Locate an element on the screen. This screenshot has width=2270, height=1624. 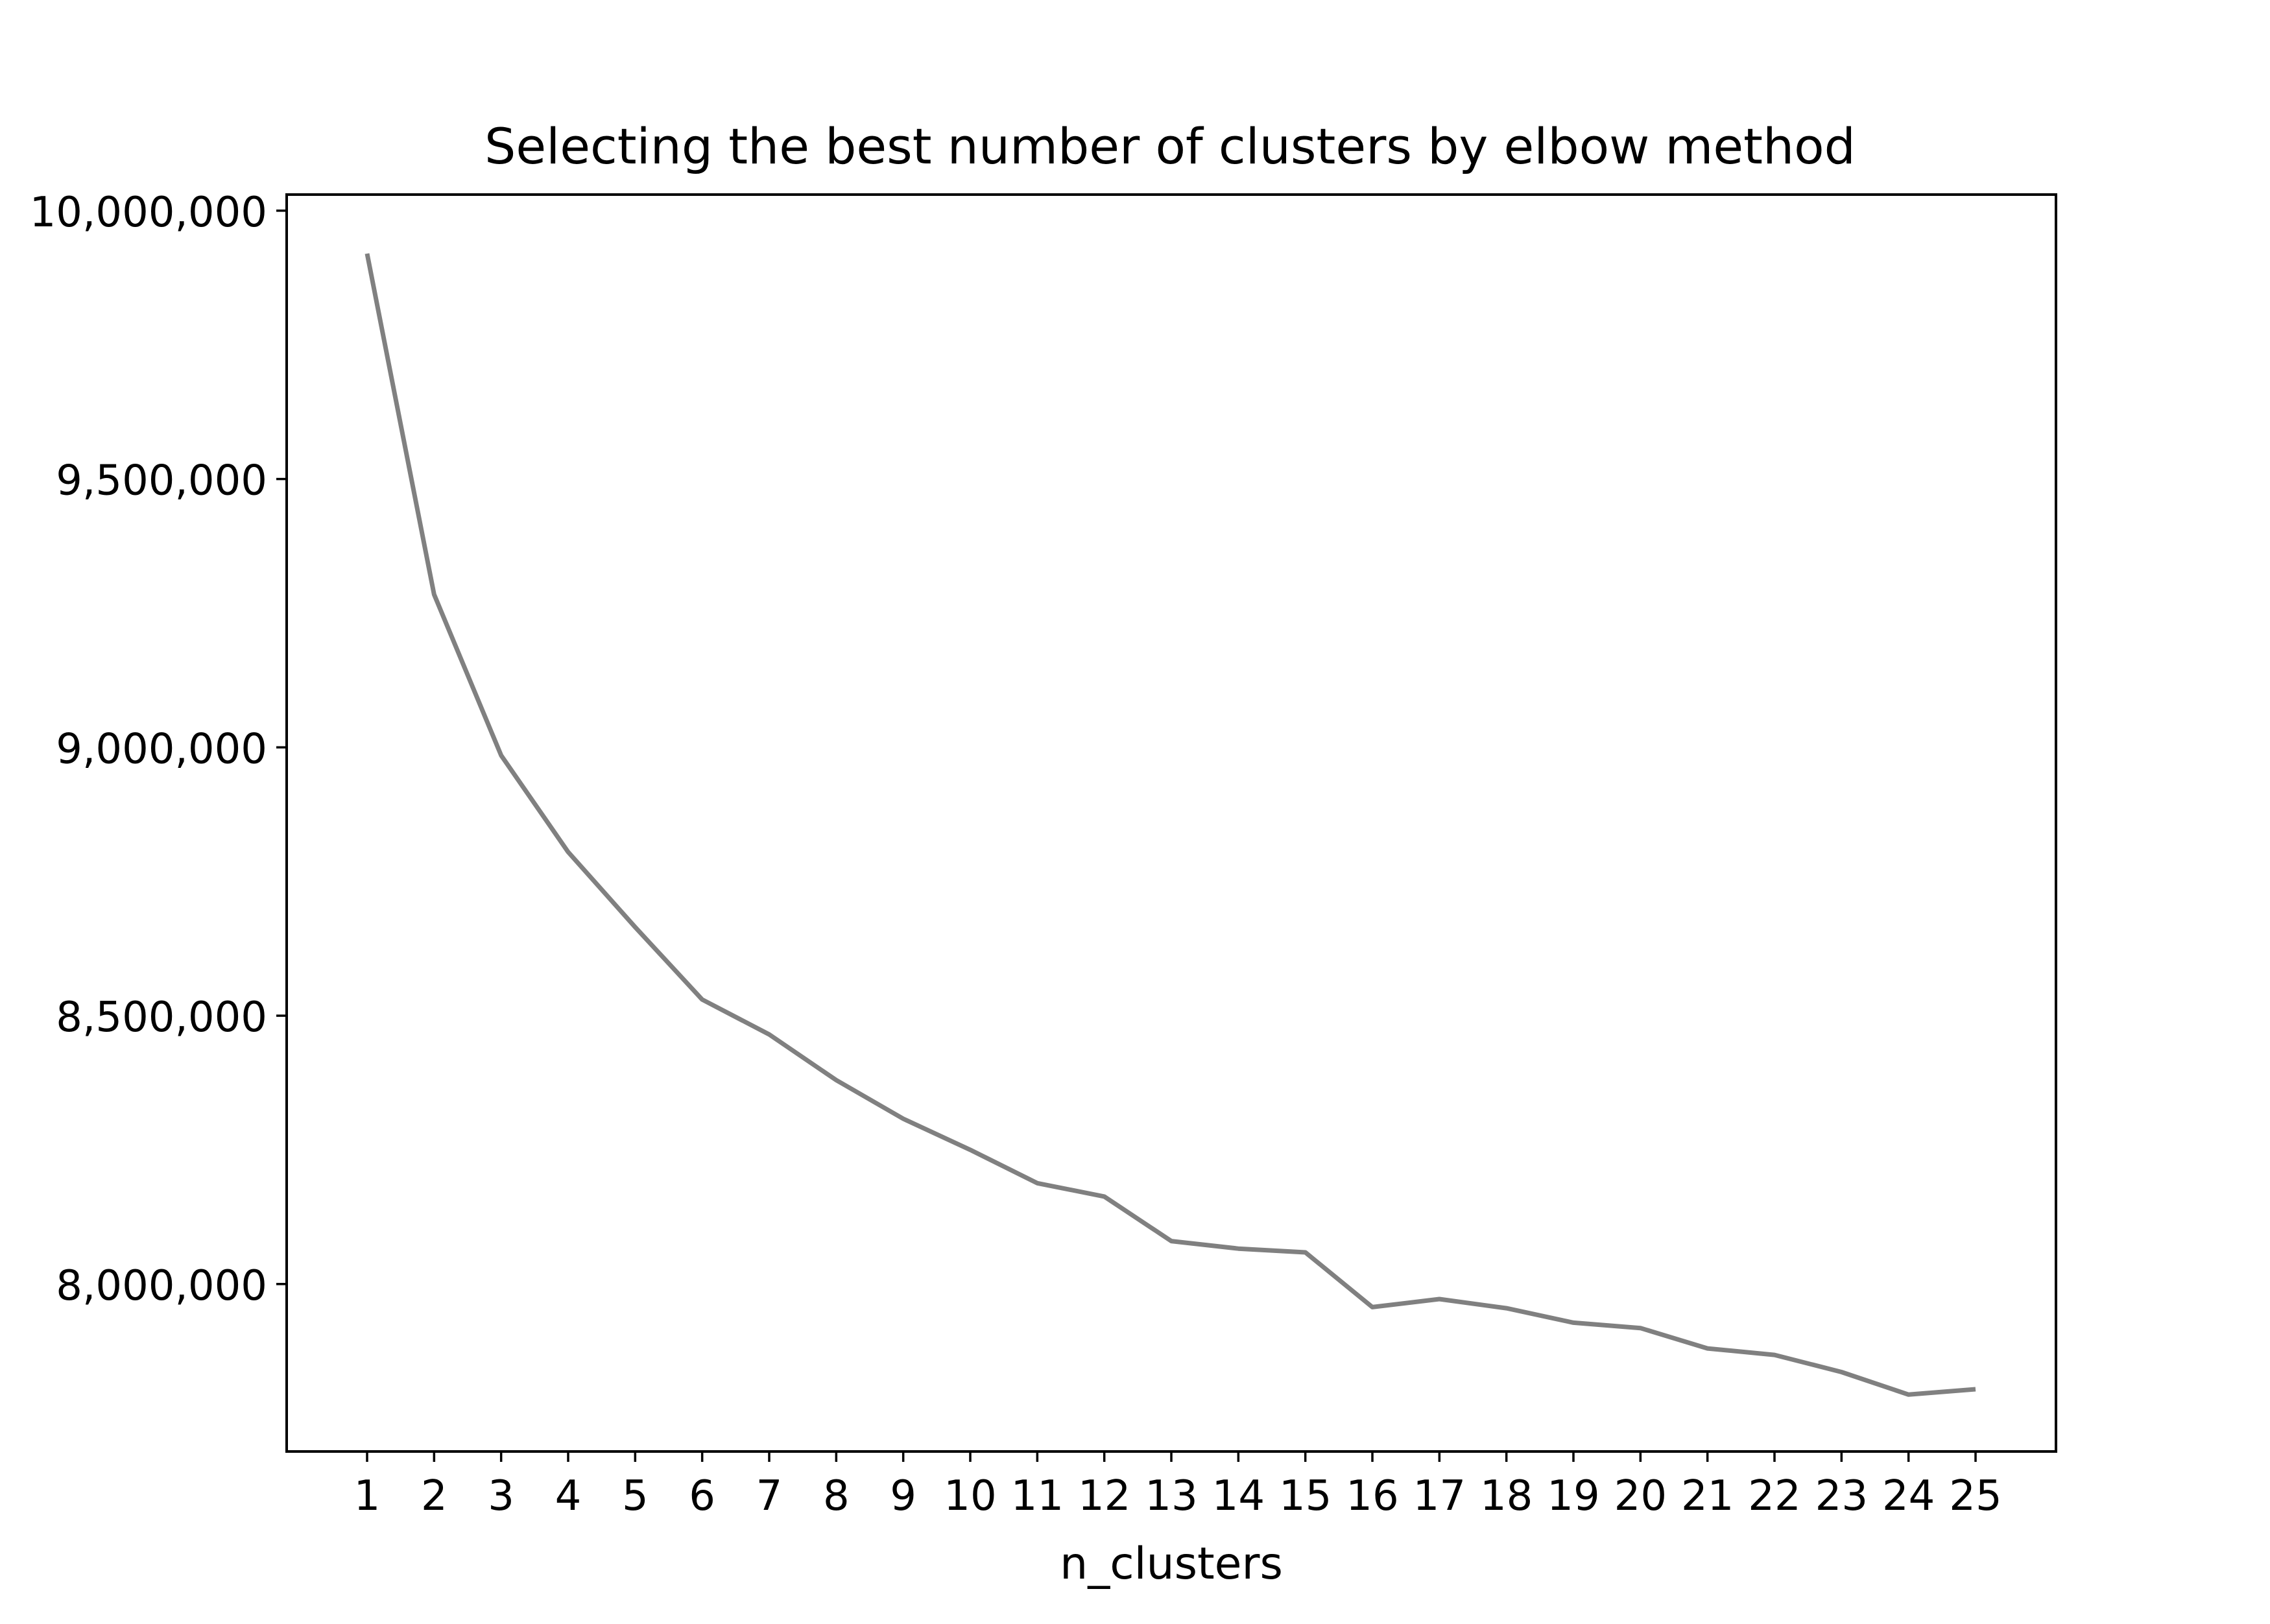
y-tick-label: 9,000,000 is located at coordinates (161, 749).